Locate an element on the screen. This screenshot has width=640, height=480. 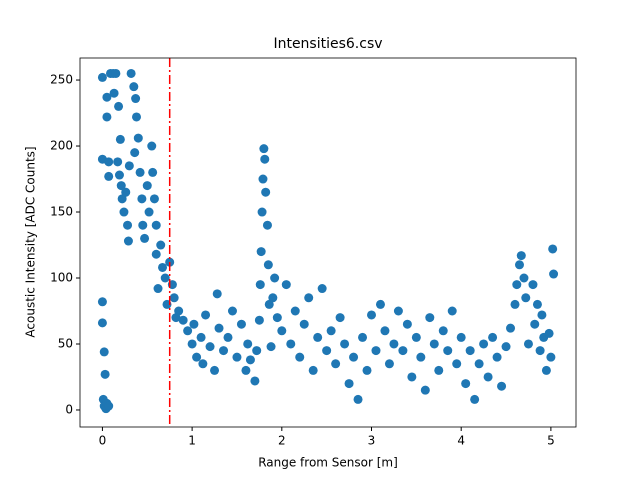
chart-title: Intensities6.csv is located at coordinates (327, 44).